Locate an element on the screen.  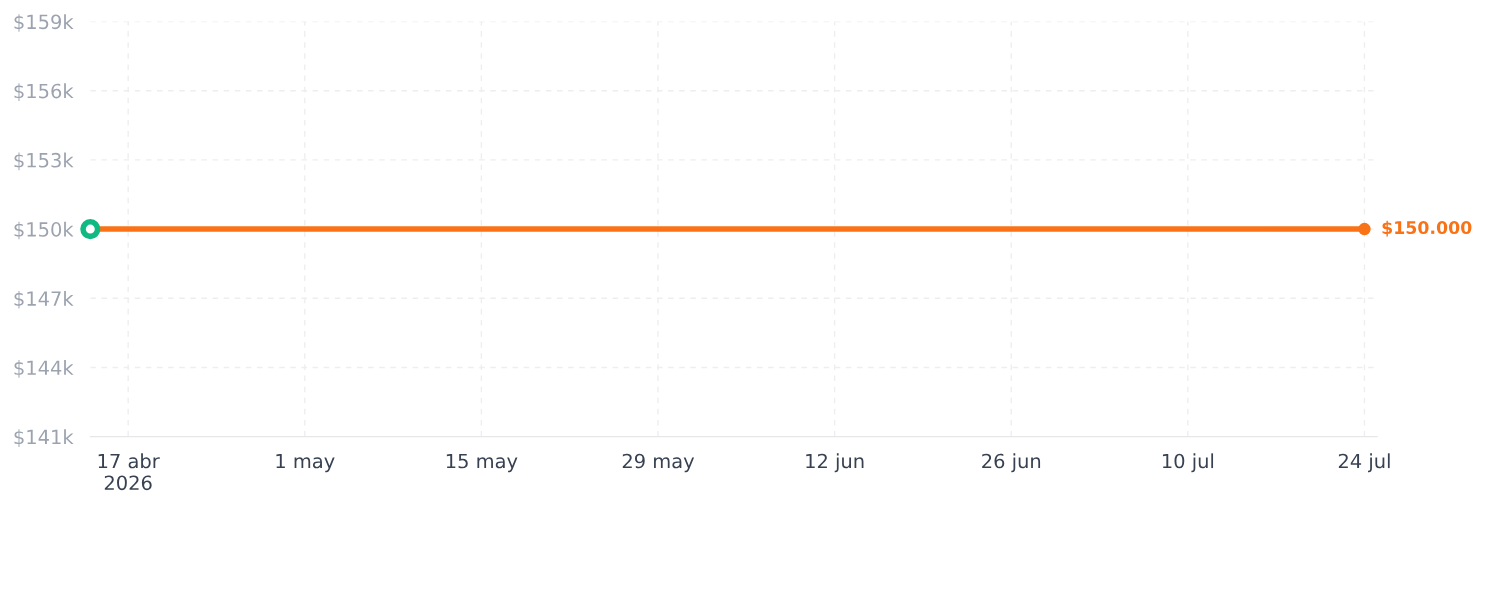
x-tick-label: 26 jun is located at coordinates (1011, 463).